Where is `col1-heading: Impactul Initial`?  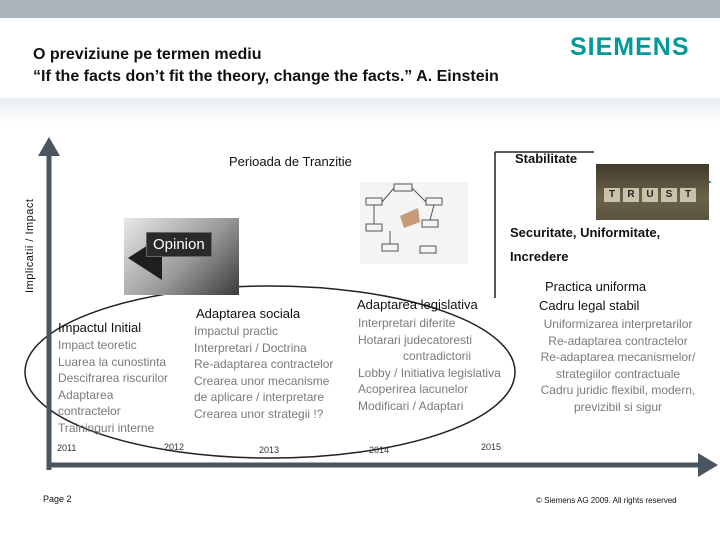
col1-heading: Impactul Initial is located at coordinates (100, 327).